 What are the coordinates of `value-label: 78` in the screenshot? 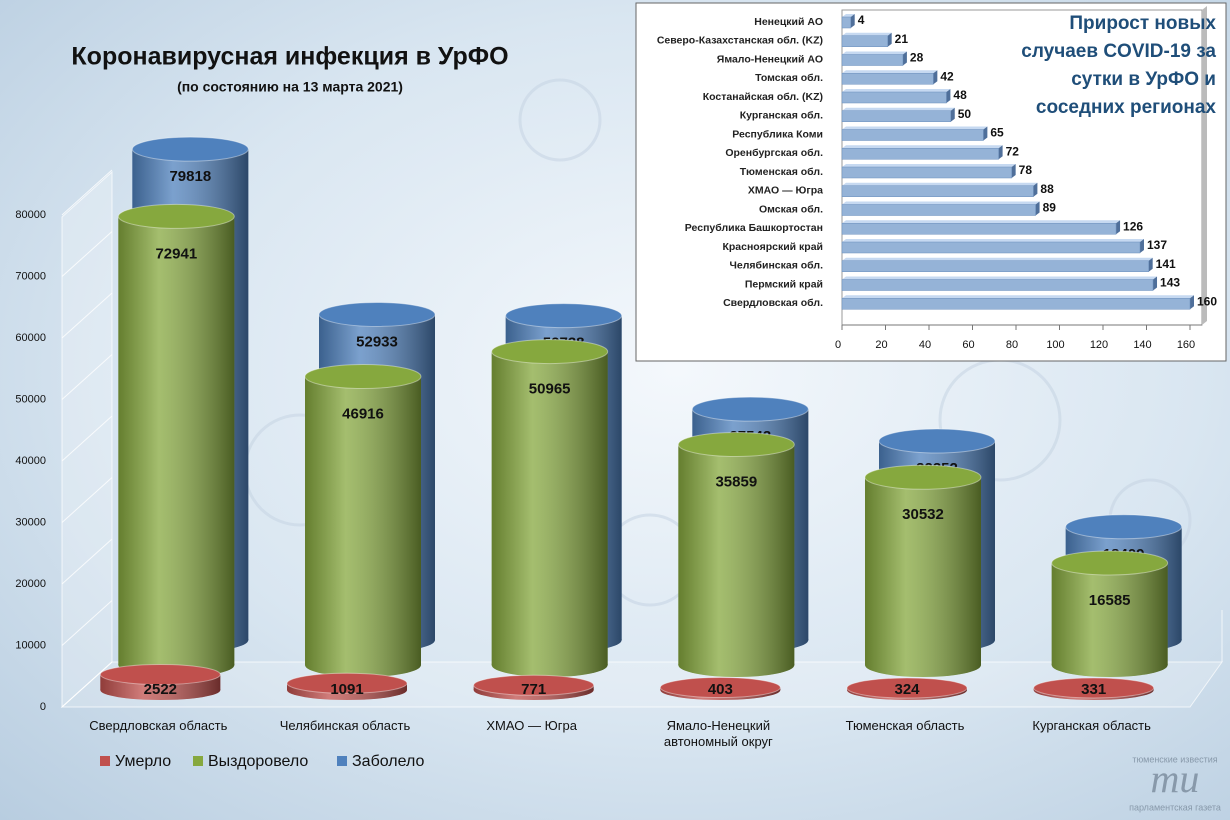 It's located at (1026, 170).